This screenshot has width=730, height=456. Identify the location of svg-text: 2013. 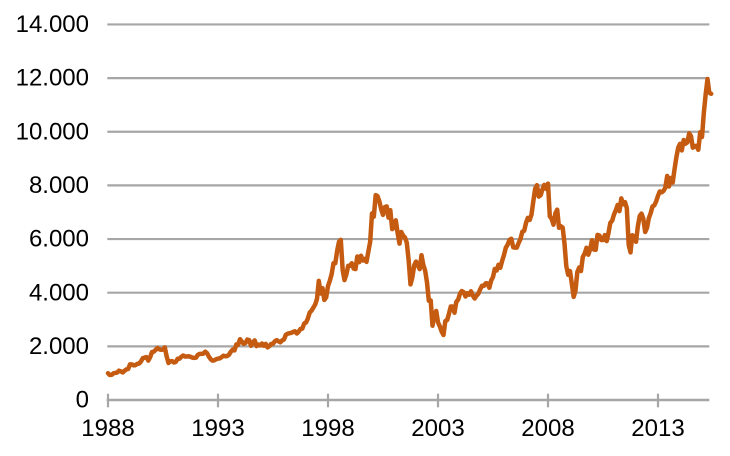
(657, 428).